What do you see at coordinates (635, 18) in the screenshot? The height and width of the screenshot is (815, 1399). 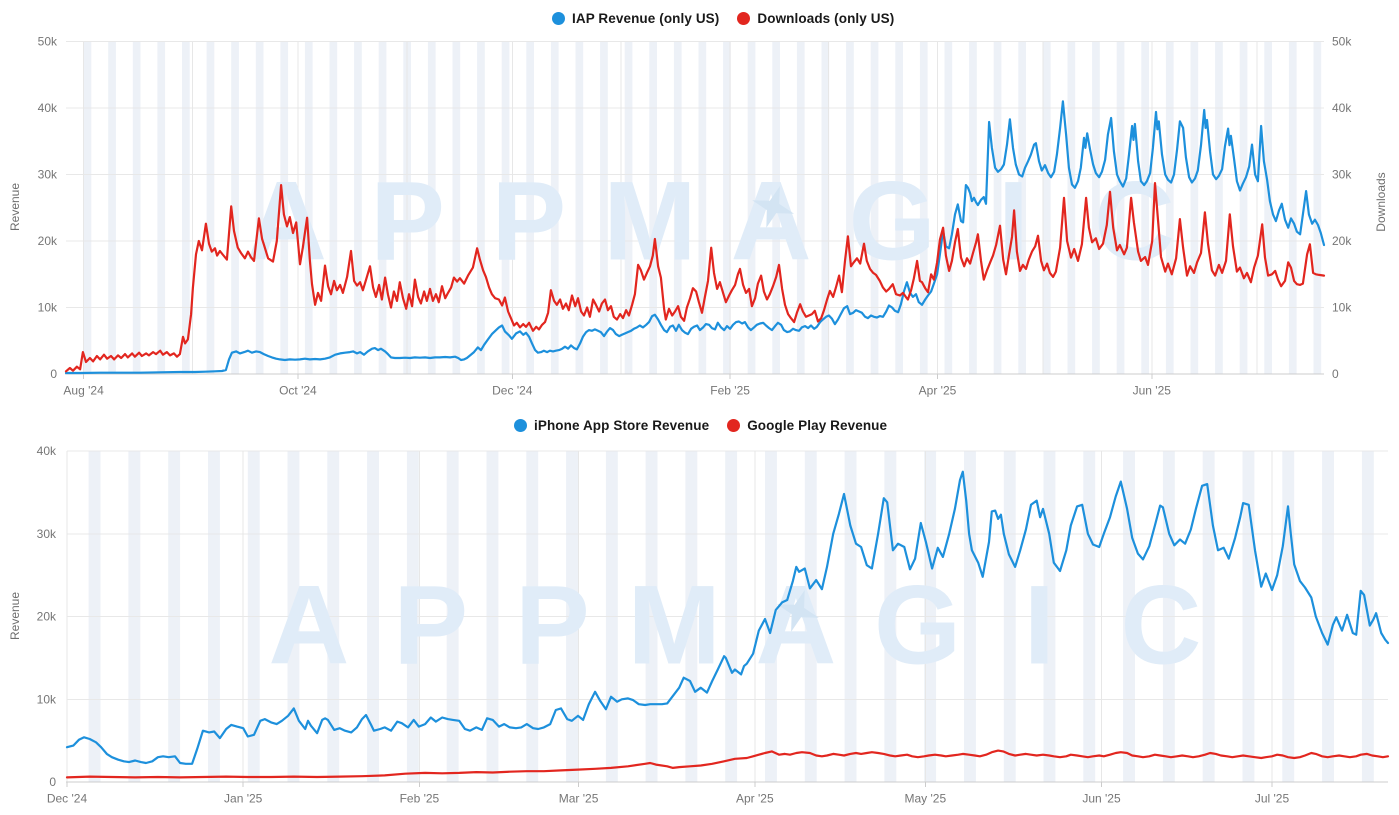 I see `legend-item-iap-revenue-only-us: IAP Revenue (only US)` at bounding box center [635, 18].